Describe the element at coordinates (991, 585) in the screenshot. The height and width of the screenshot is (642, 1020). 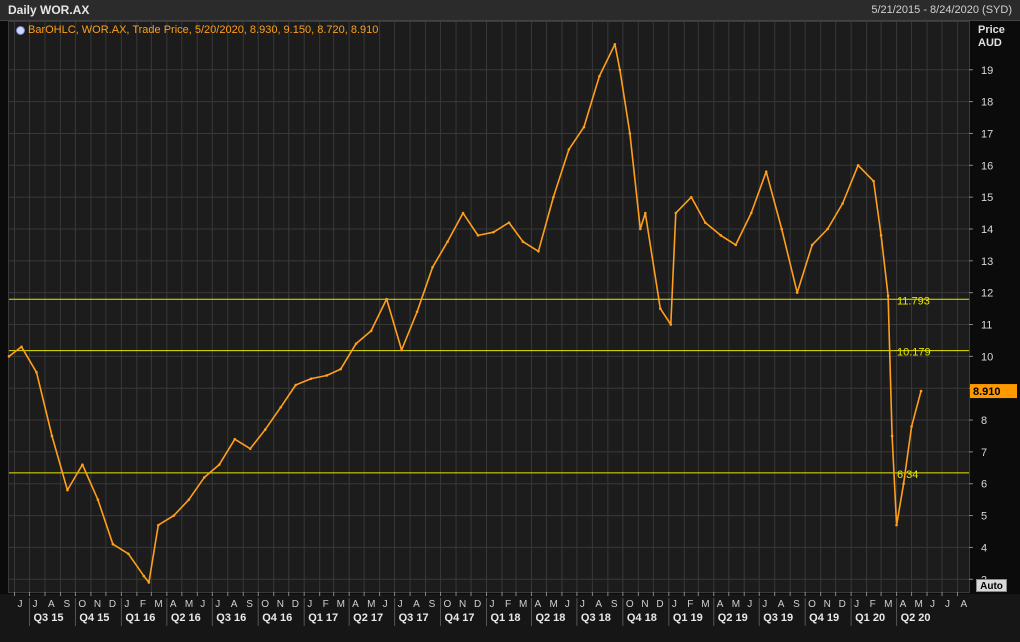
I see `auto-scale-button: Auto` at that location.